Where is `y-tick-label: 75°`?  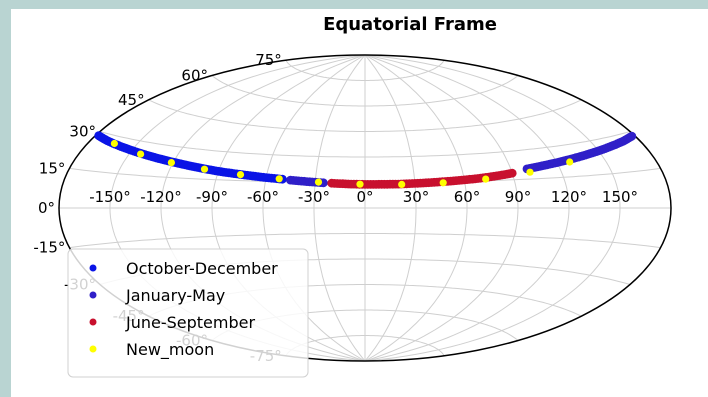 y-tick-label: 75° is located at coordinates (268, 60).